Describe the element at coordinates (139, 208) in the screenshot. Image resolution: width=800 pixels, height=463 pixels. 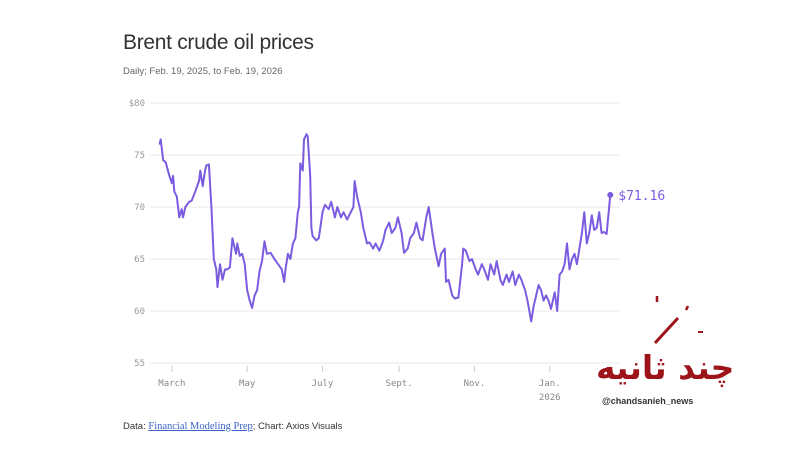
I see `y-tick-label: 70` at that location.